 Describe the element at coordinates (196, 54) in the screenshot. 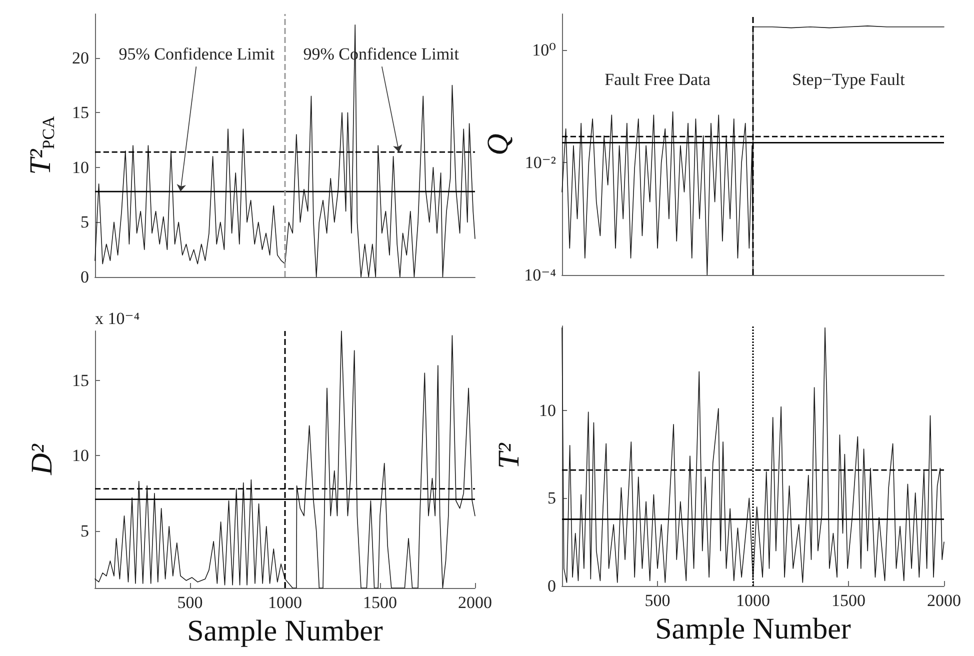

I see `annotation: 95% Confidence Limit` at that location.